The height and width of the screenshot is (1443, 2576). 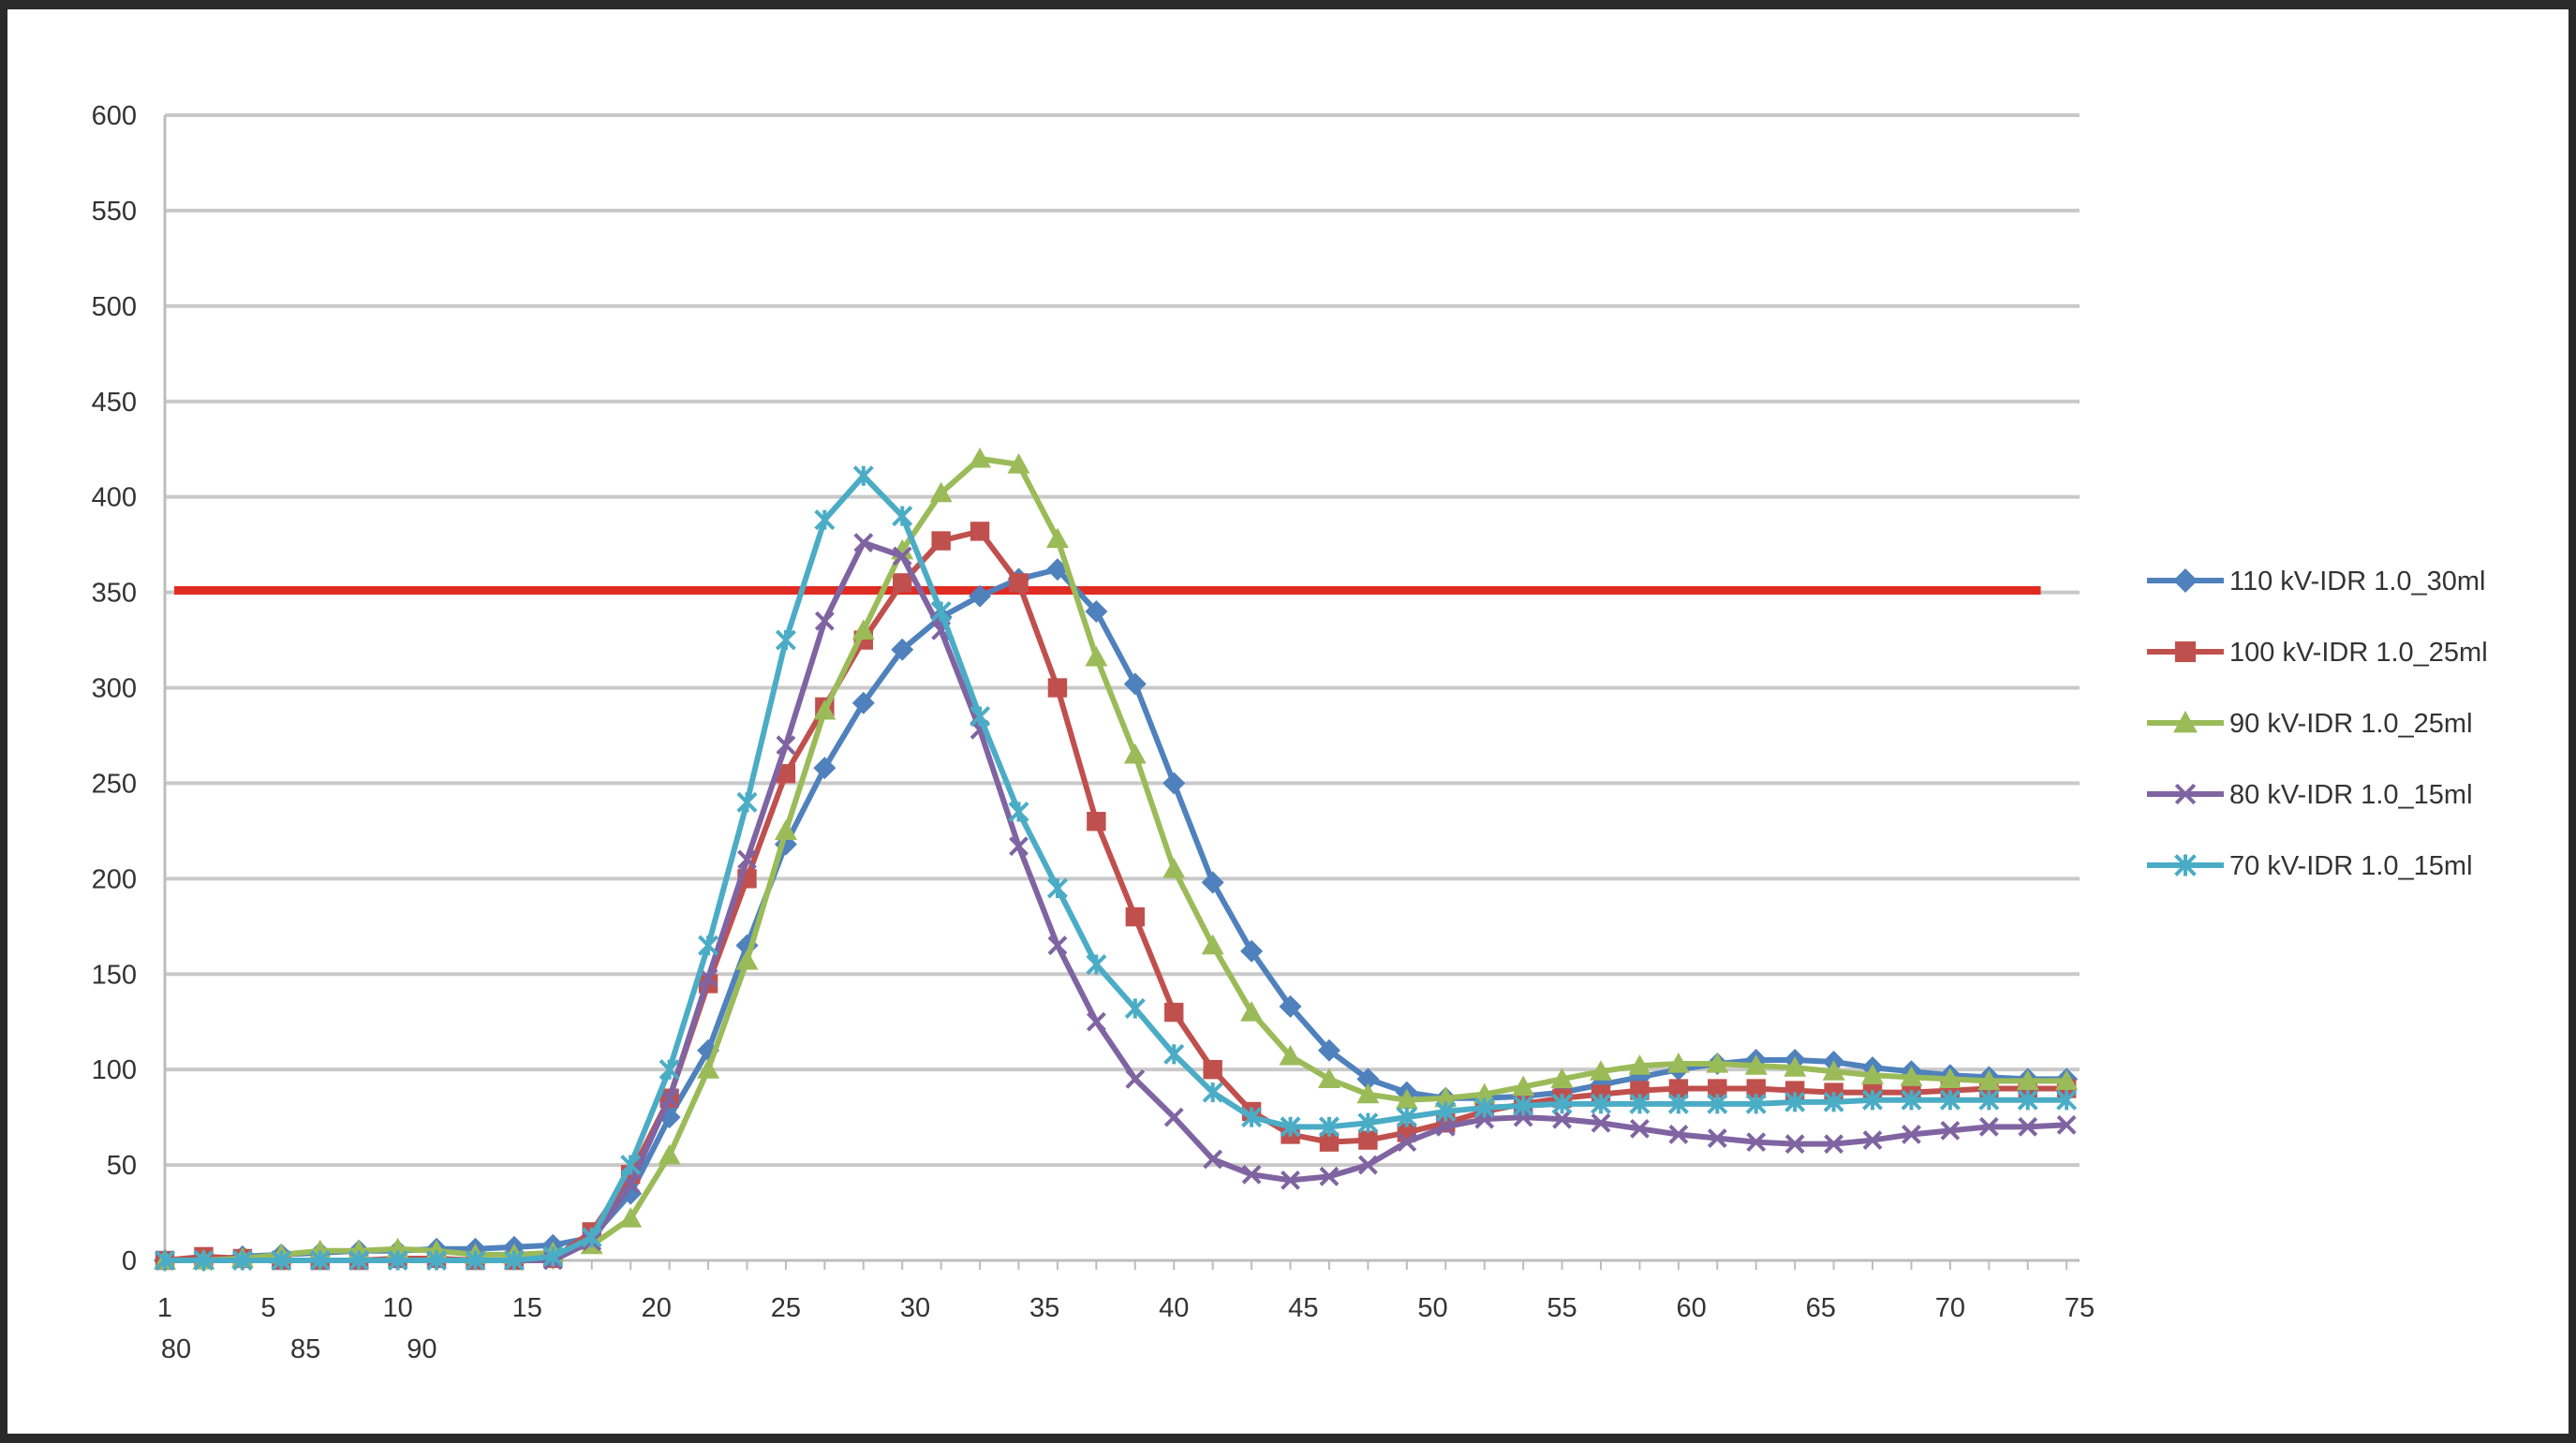 What do you see at coordinates (1044, 1308) in the screenshot?
I see `x-tick-label: 35` at bounding box center [1044, 1308].